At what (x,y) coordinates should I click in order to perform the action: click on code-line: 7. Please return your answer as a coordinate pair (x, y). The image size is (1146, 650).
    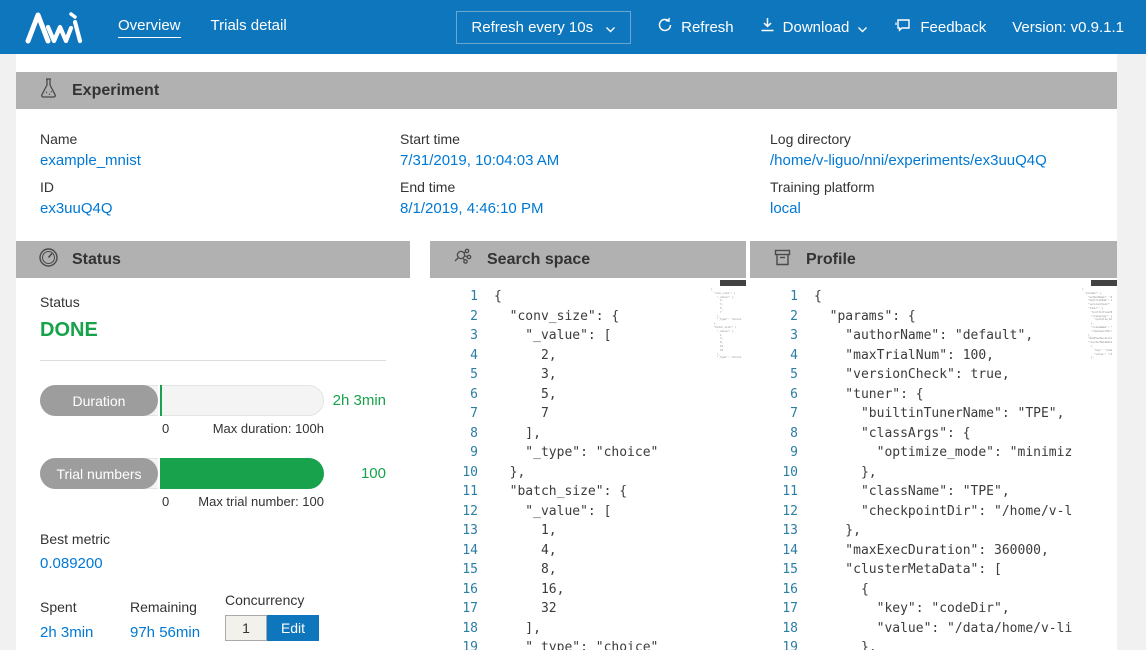
    Looking at the image, I should click on (521, 413).